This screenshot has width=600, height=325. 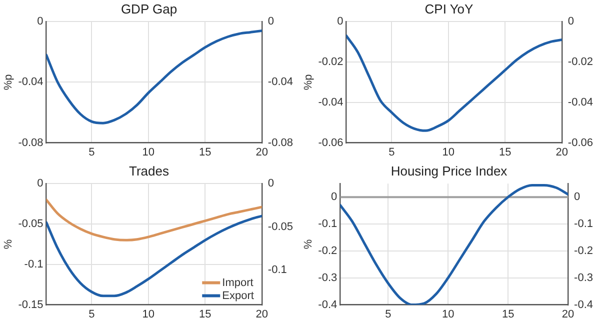 I want to click on y-tick-label: -0.06, so click(x=331, y=142).